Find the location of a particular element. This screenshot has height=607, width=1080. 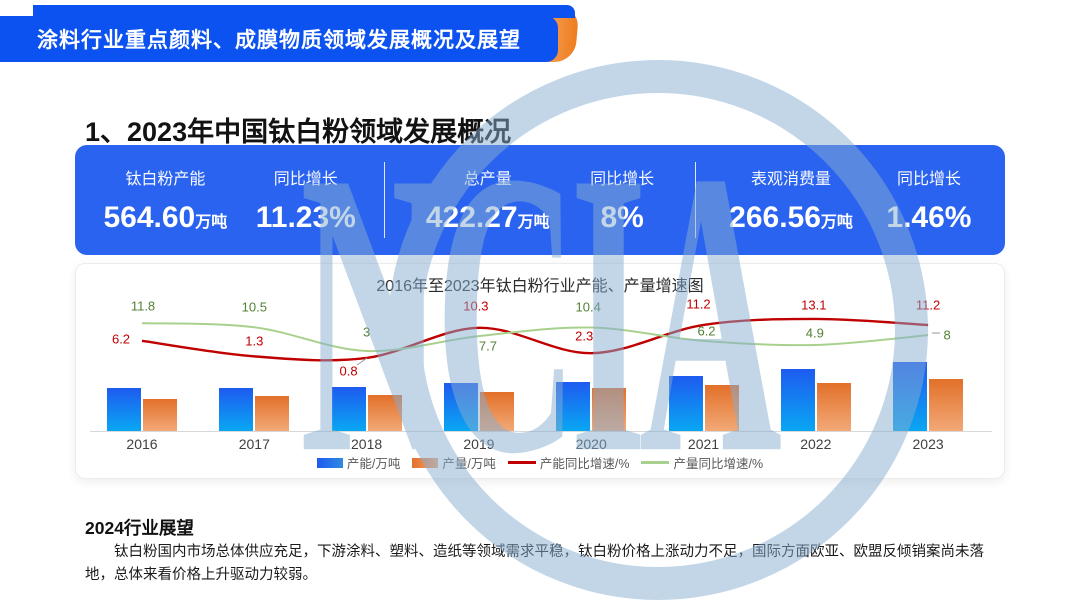

outlook-heading: 2024行业展望 is located at coordinates (139, 527).